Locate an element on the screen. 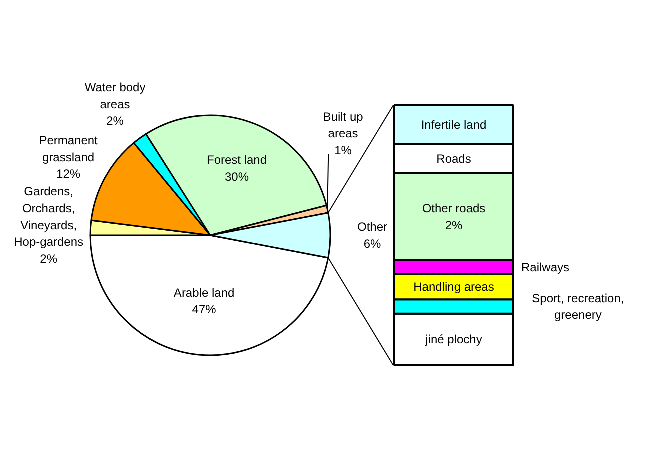  data-label: 47% is located at coordinates (204, 309).